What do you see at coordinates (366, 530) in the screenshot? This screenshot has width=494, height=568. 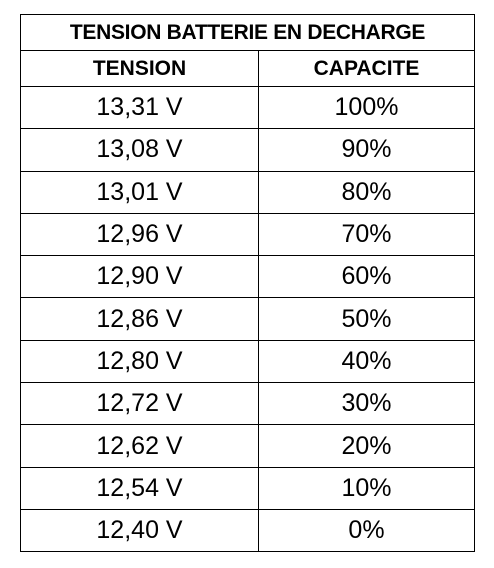 I see `table-cell: 0%` at bounding box center [366, 530].